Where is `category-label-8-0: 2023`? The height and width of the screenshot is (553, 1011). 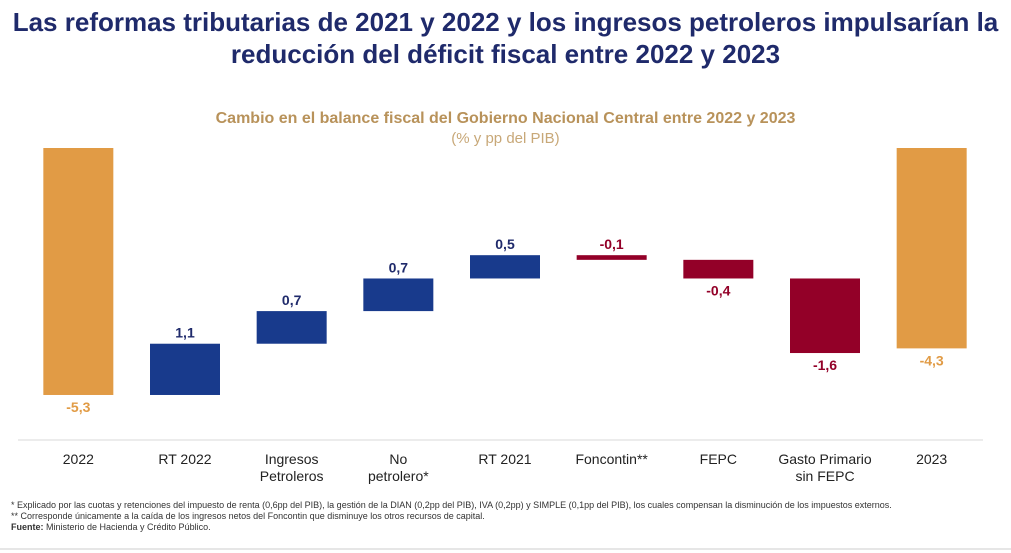 category-label-8-0: 2023 is located at coordinates (931, 459).